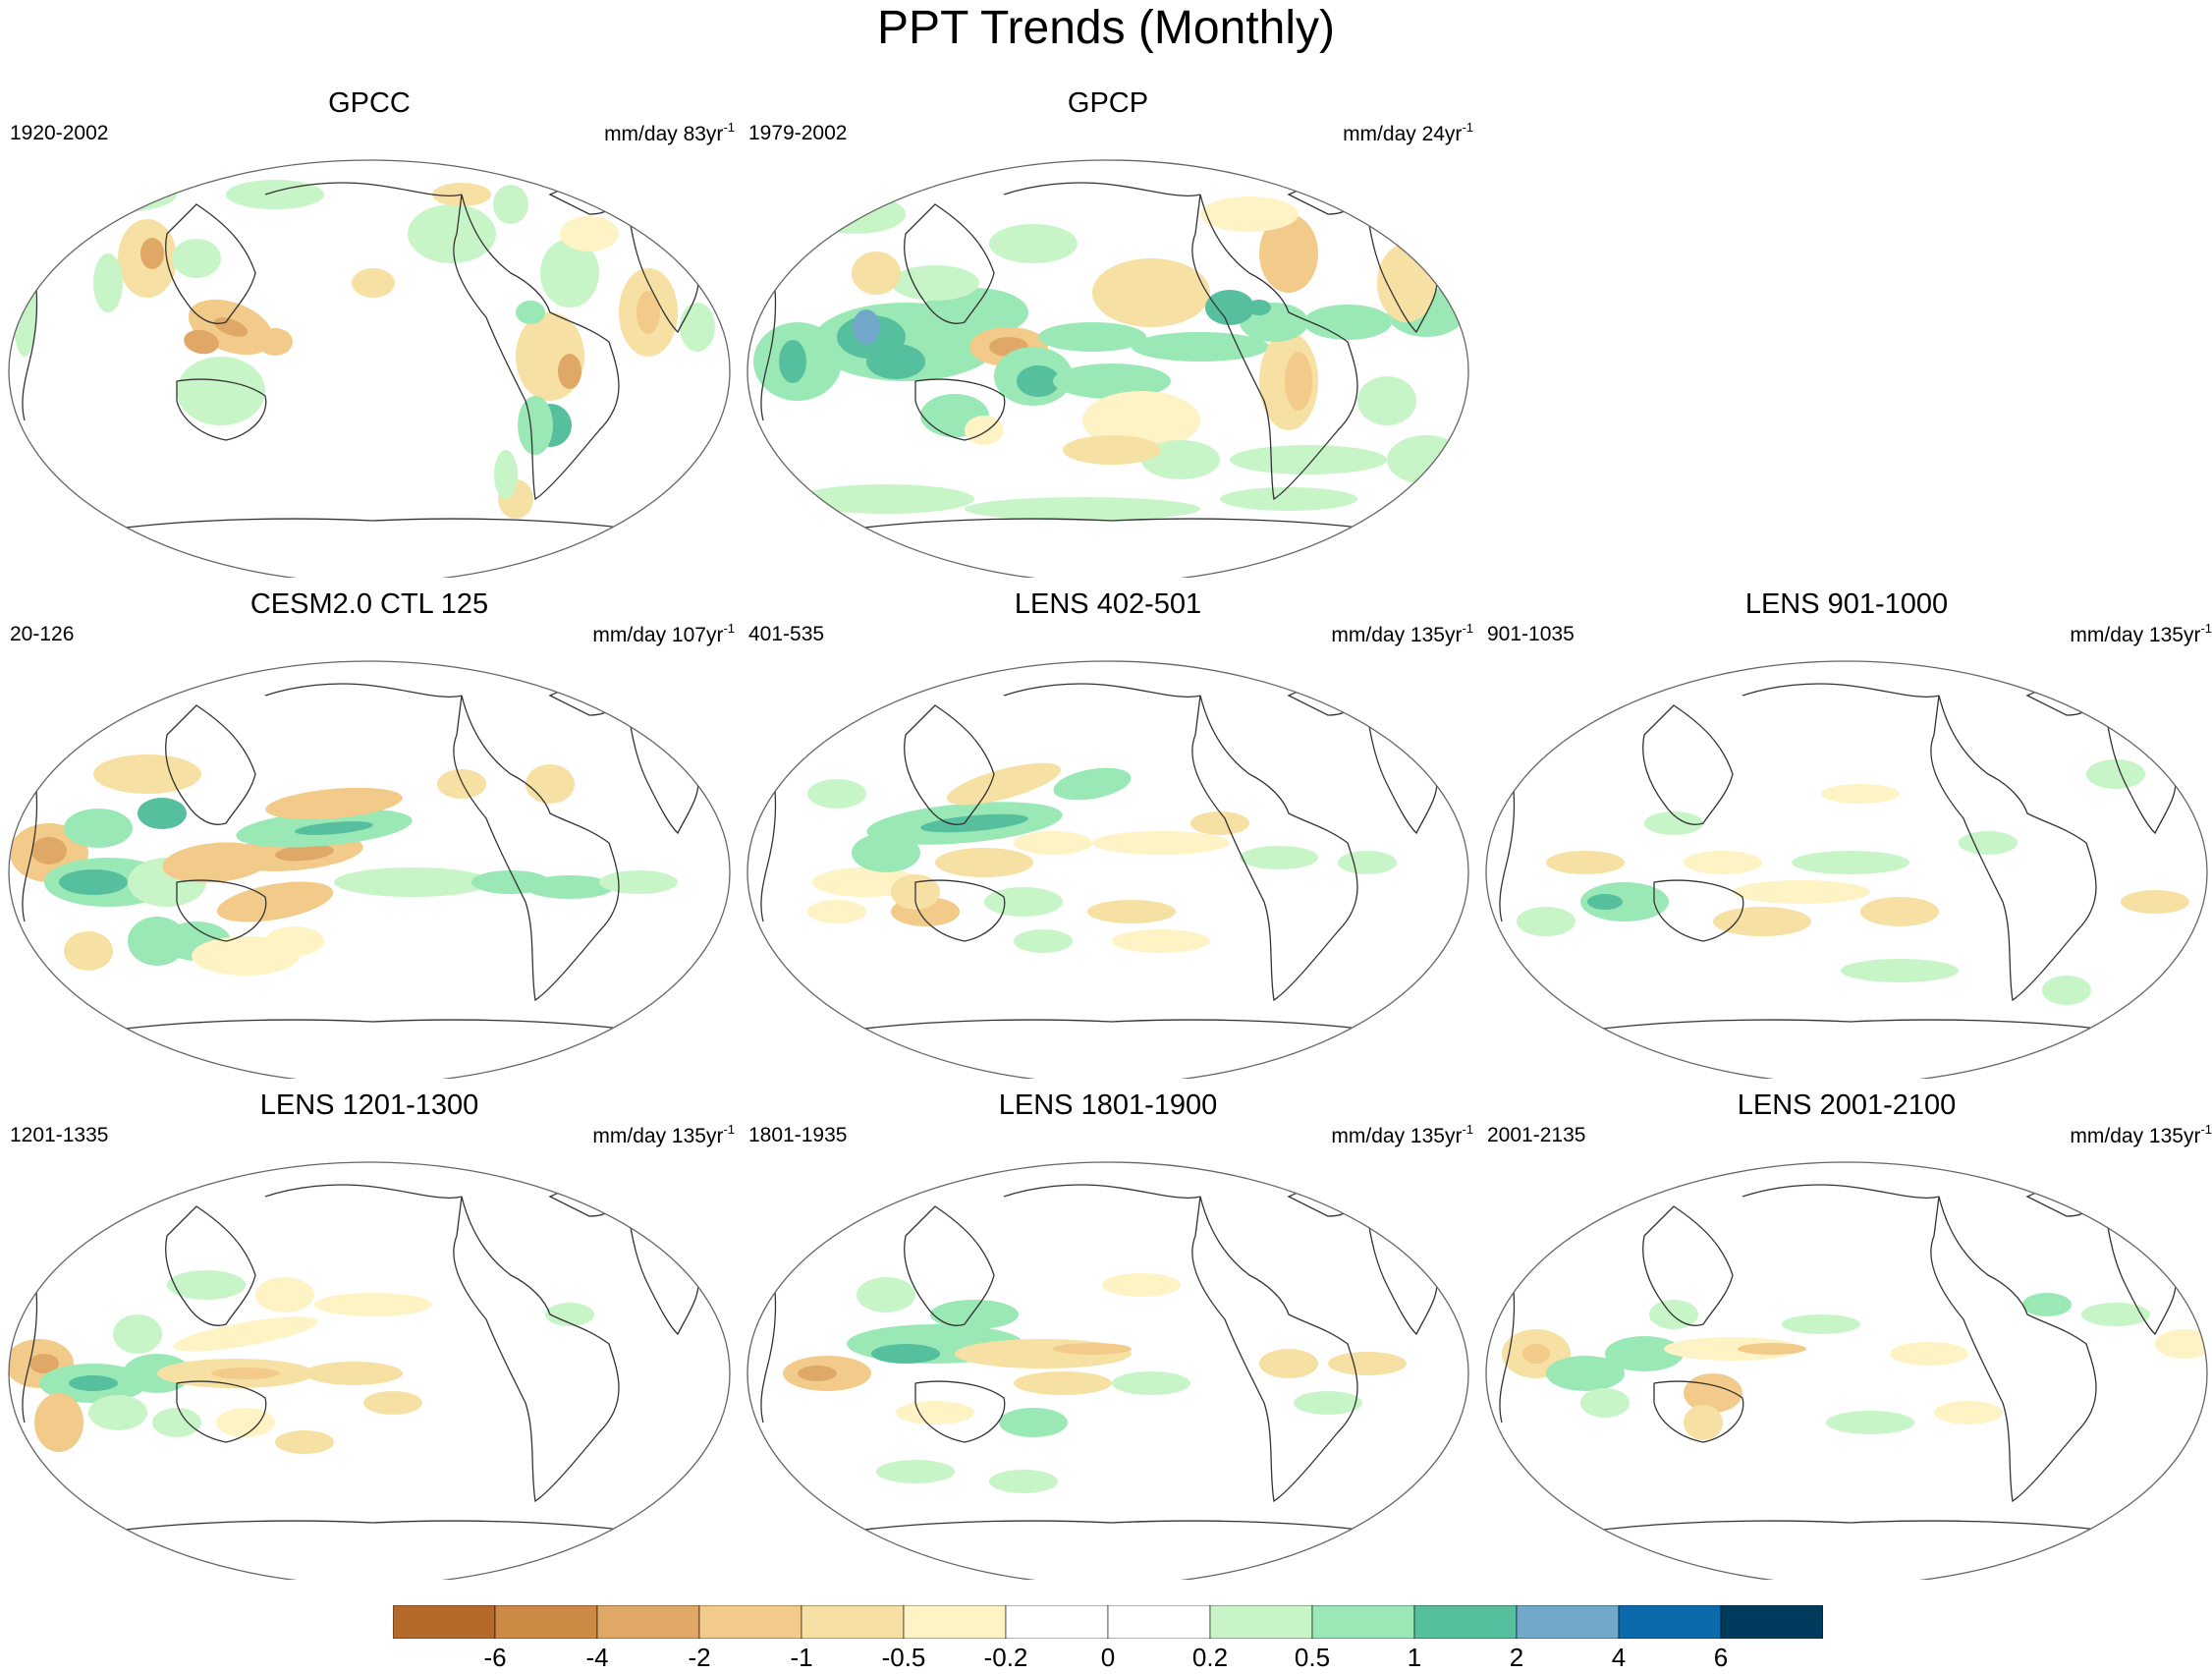 This screenshot has width=2212, height=1675. I want to click on units-text: mm/day 135yr, so click(2135, 635).